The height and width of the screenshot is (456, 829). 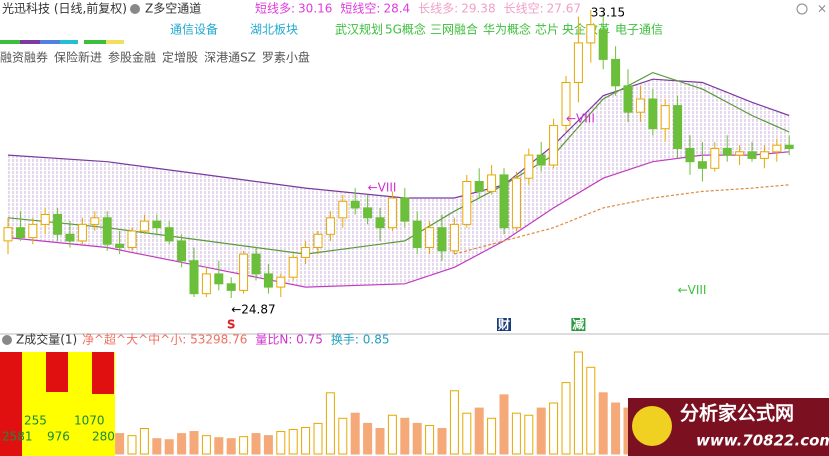 I want to click on concept-tag: 芯片, so click(x=547, y=30).